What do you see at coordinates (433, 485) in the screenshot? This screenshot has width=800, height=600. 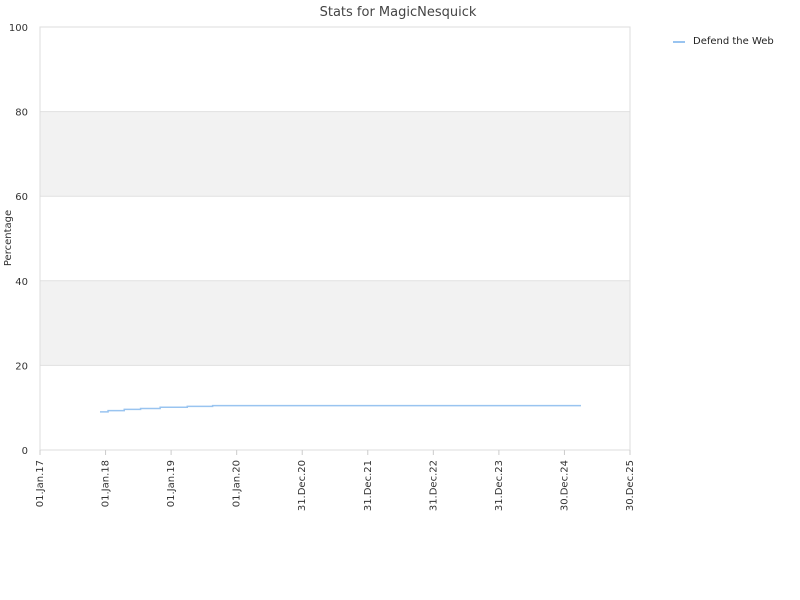 I see `x-tick-label: 31.Dec.22` at bounding box center [433, 485].